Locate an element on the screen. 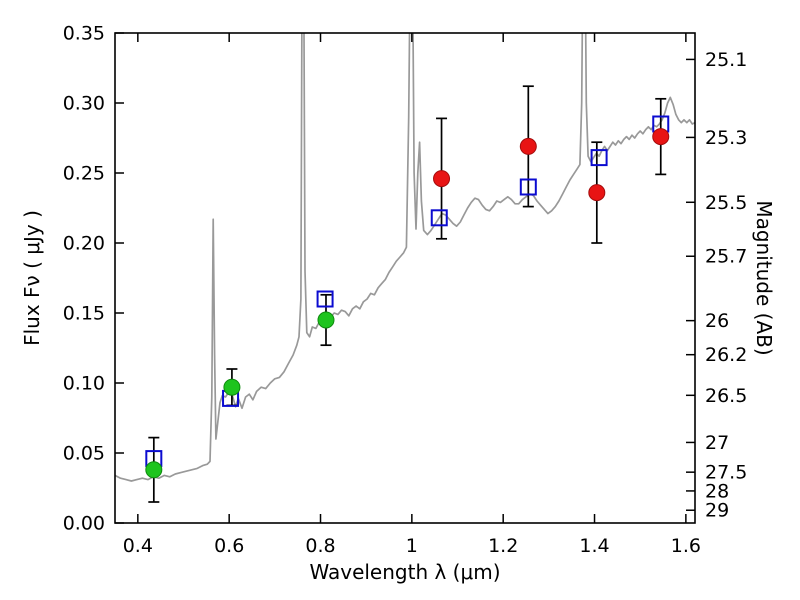  y-axis-label-flux: Flux Fν ( μJy ) is located at coordinates (32, 278).